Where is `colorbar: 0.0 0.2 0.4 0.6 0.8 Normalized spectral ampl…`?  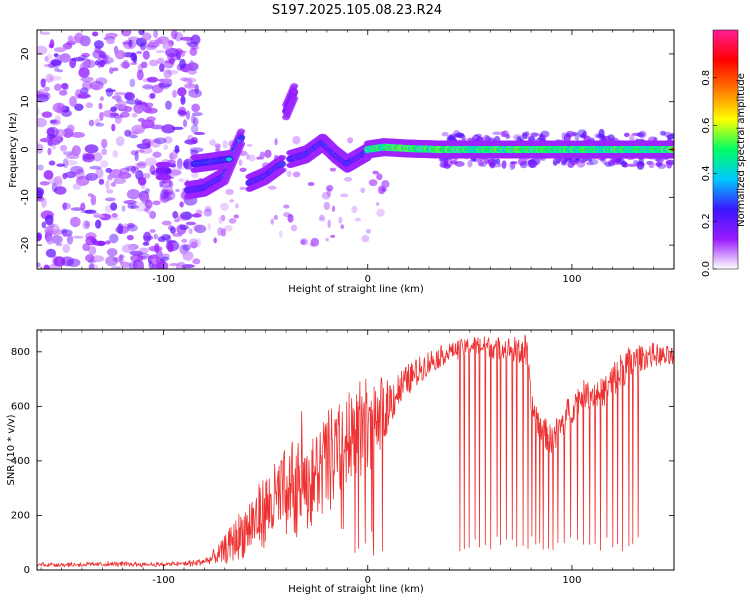
colorbar: 0.0 0.2 0.4 0.6 0.8 Normalized spectral ampl… is located at coordinates (724, 153).